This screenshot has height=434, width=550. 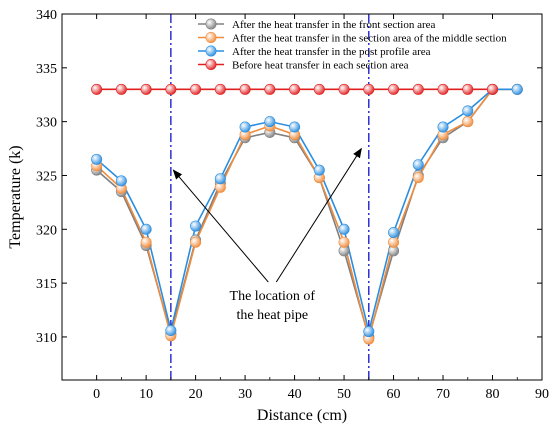 I want to click on y-tick-label: 330, so click(x=46, y=123).